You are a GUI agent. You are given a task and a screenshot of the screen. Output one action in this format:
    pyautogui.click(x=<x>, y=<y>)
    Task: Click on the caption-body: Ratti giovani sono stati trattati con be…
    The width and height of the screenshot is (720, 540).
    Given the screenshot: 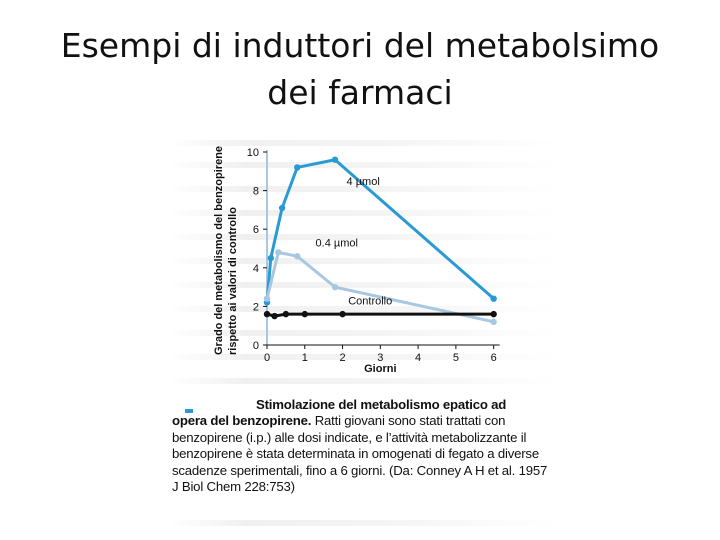 What is the action you would take?
    pyautogui.click(x=360, y=454)
    